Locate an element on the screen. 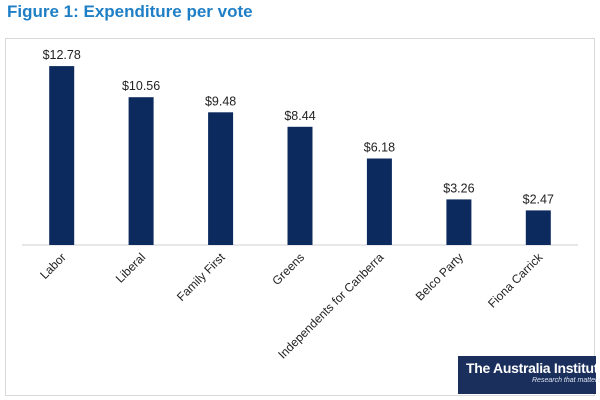 The image size is (600, 400). logo-name: The Australia Institute is located at coordinates (533, 368).